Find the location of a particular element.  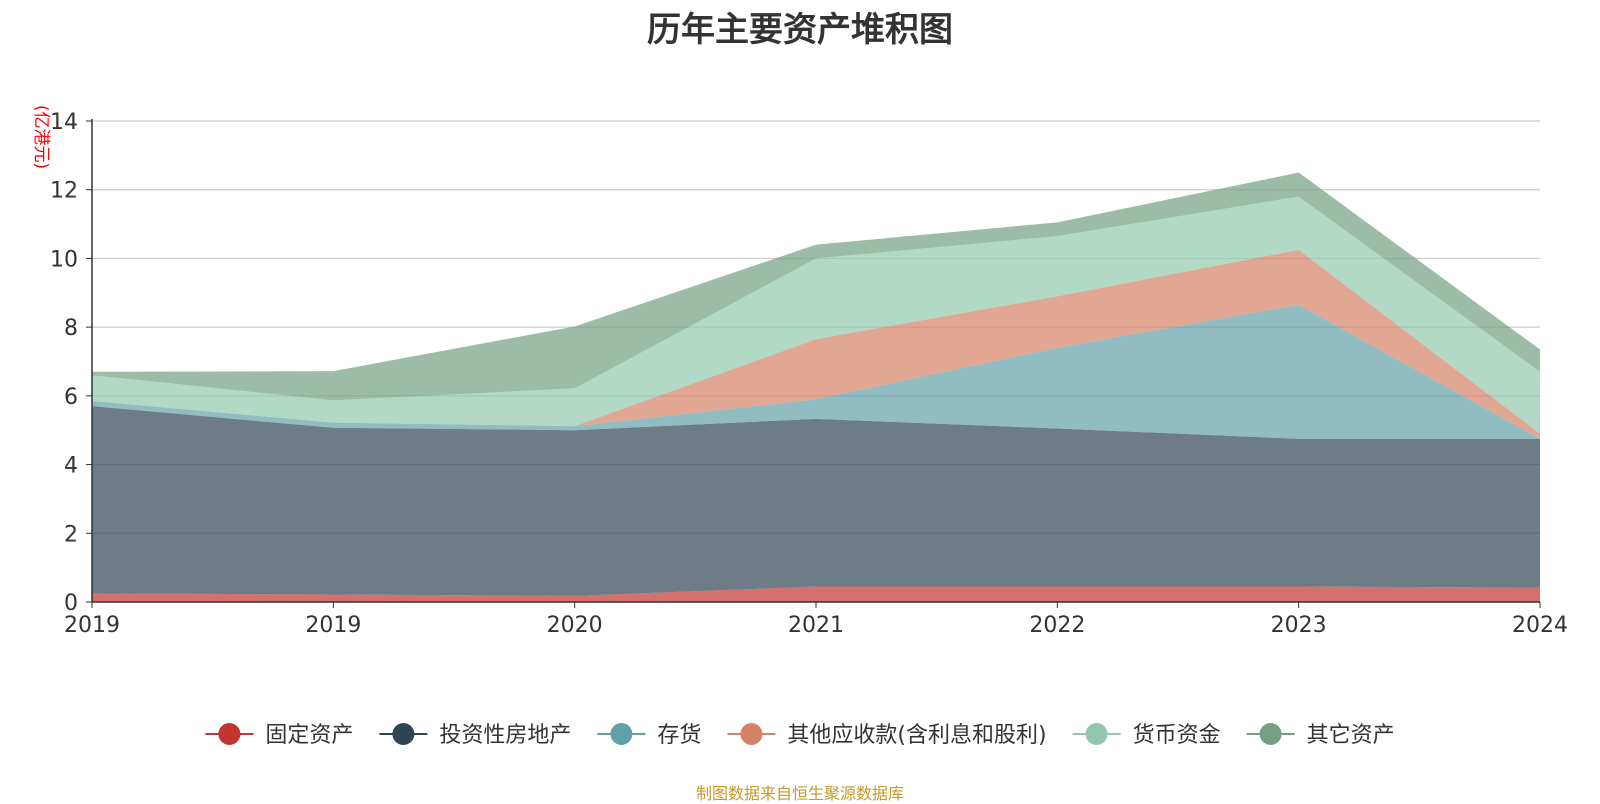

legend-label: 货币资金 is located at coordinates (1177, 735).